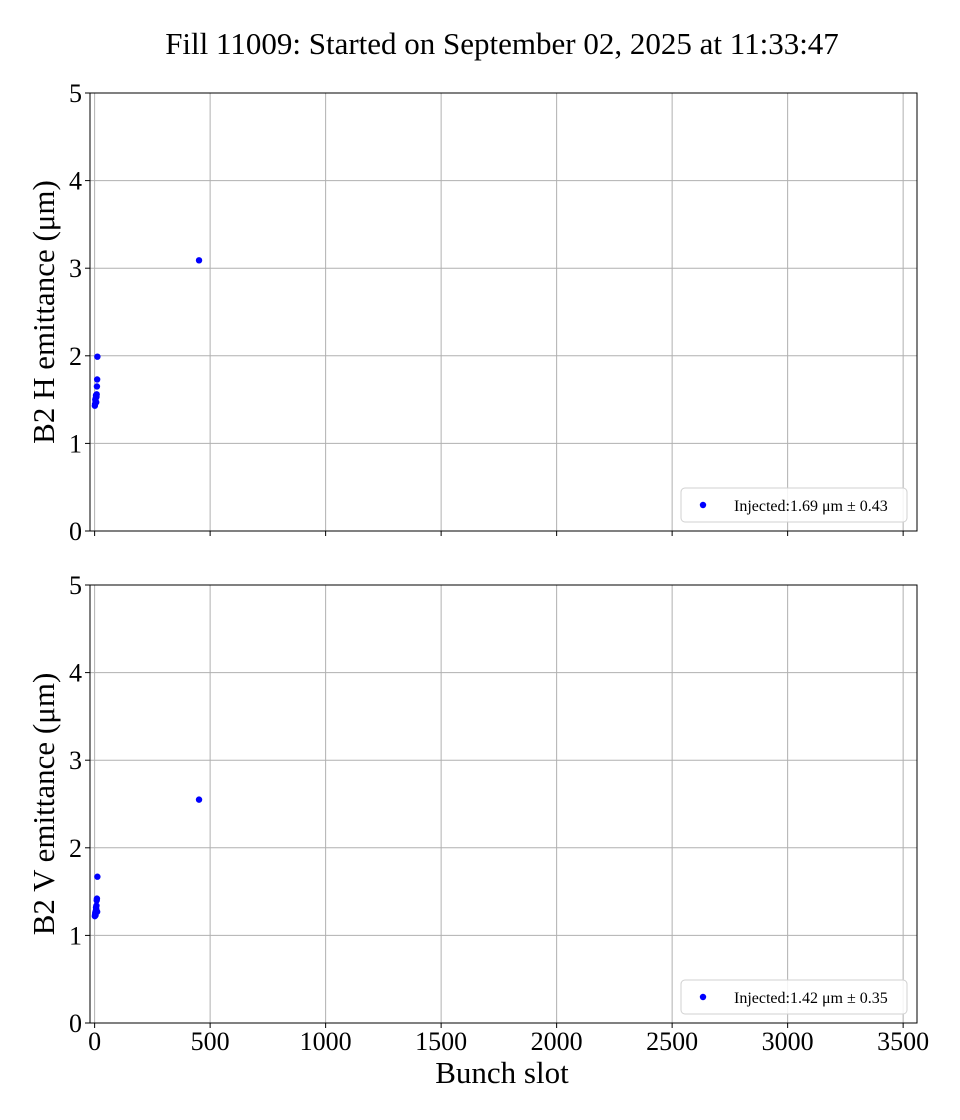 The height and width of the screenshot is (1120, 960). I want to click on y-axis-label: B2 H emittance (μm), so click(43, 312).